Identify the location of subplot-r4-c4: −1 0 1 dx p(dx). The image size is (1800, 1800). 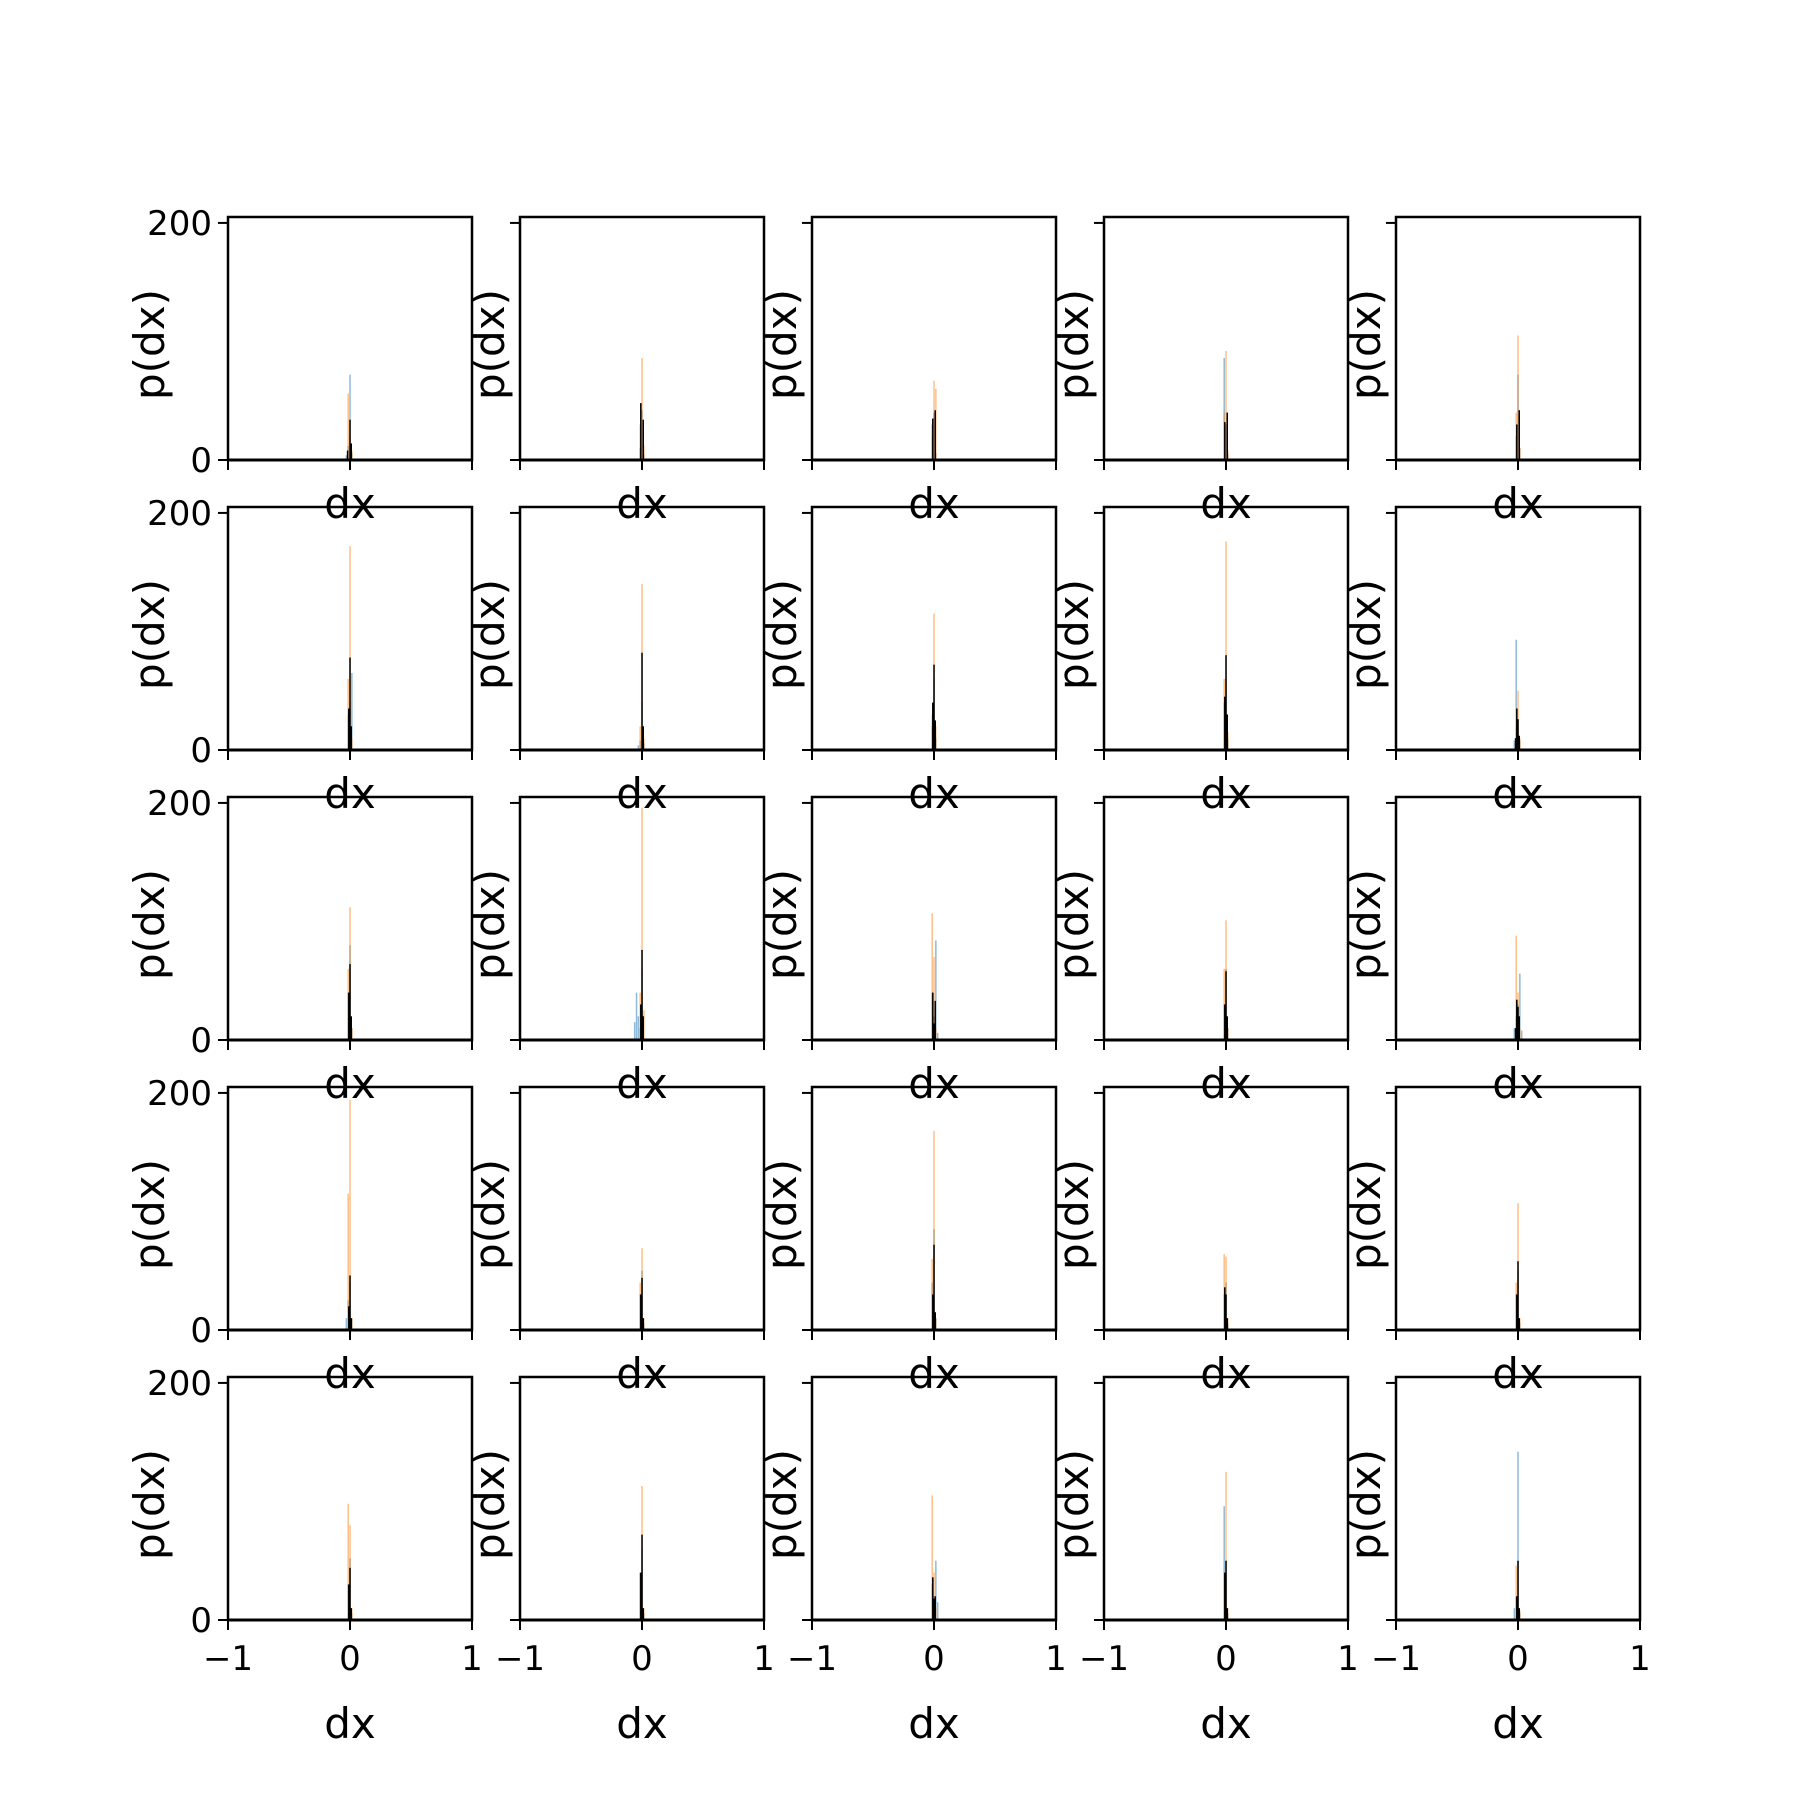
(1496, 1561).